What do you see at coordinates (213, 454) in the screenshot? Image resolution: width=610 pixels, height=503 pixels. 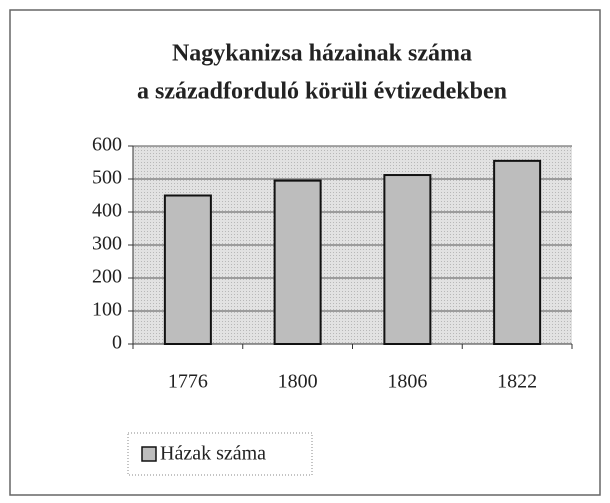 I see `legend-label: Házak száma` at bounding box center [213, 454].